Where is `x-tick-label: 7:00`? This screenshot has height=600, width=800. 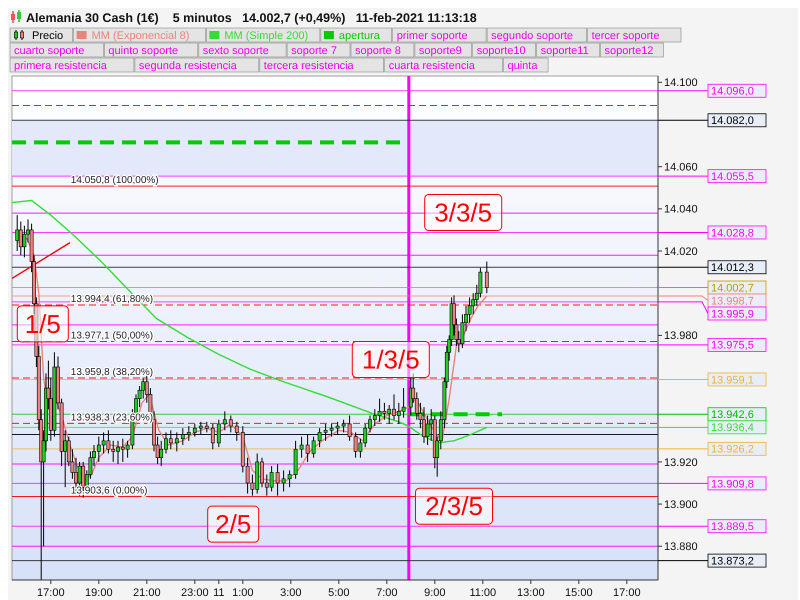
x-tick-label: 7:00 is located at coordinates (387, 593).